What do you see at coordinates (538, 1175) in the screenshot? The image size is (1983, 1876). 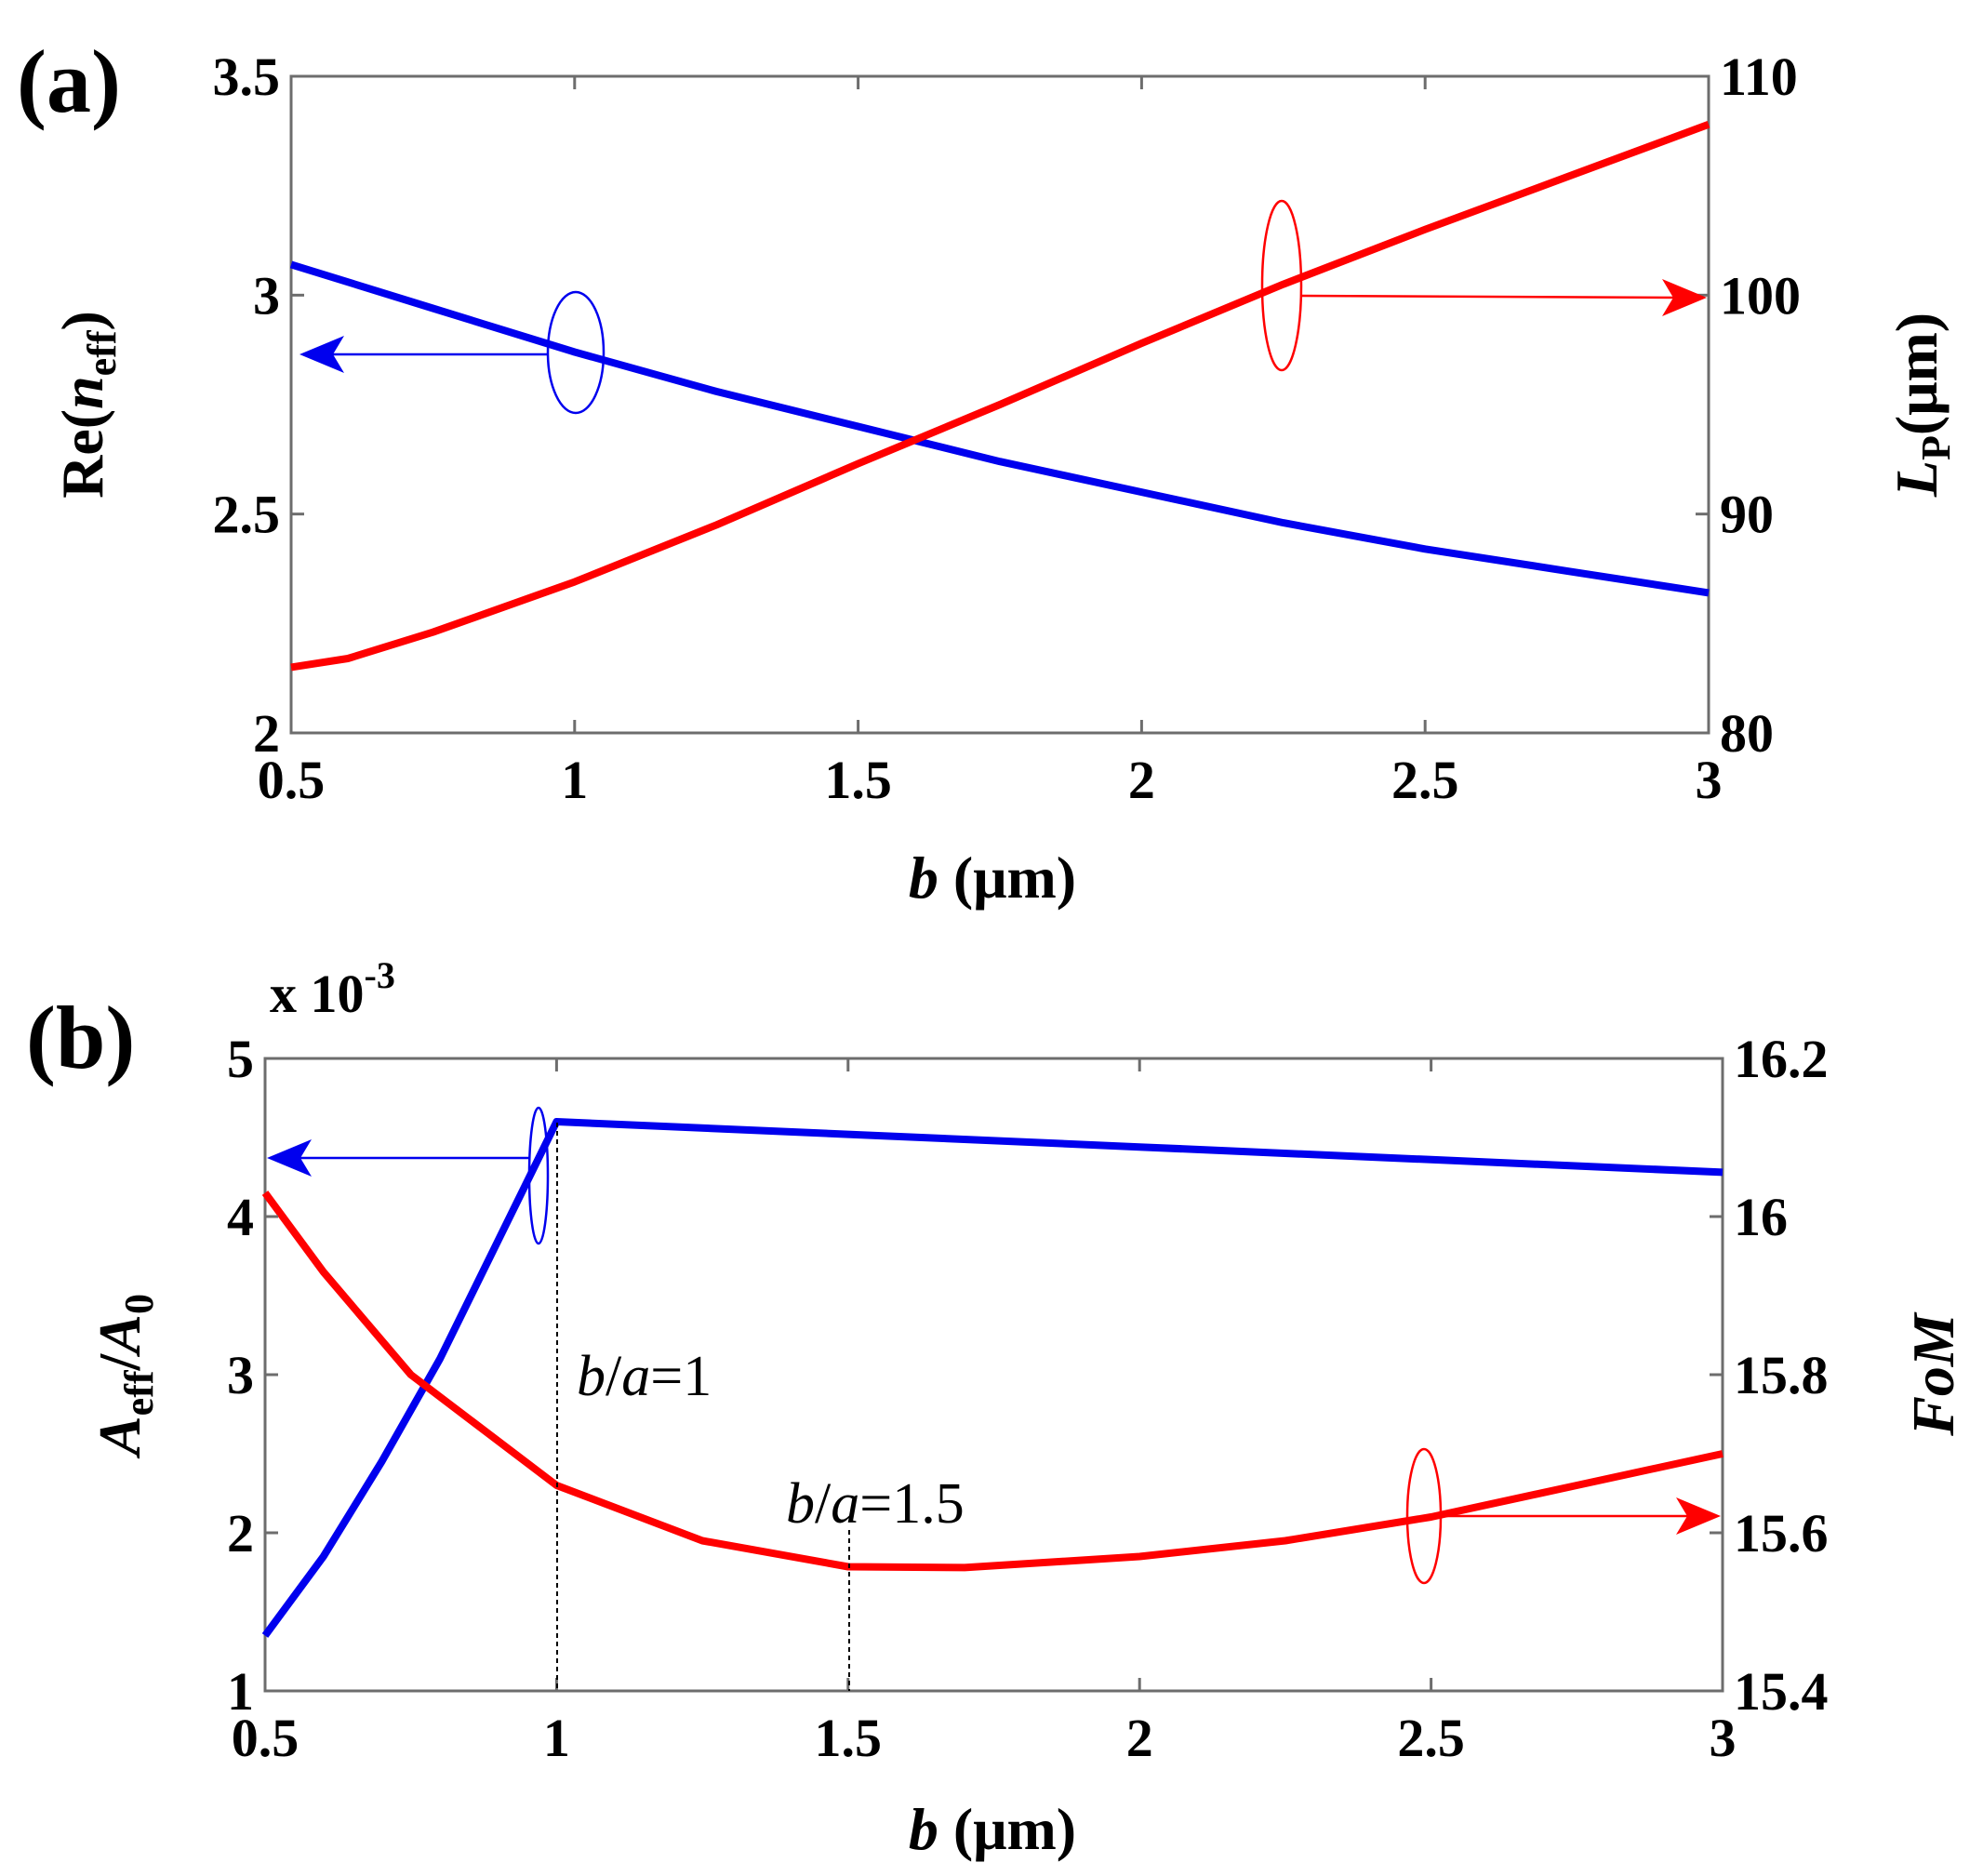 I see `panel-b-blue-oval-marker` at bounding box center [538, 1175].